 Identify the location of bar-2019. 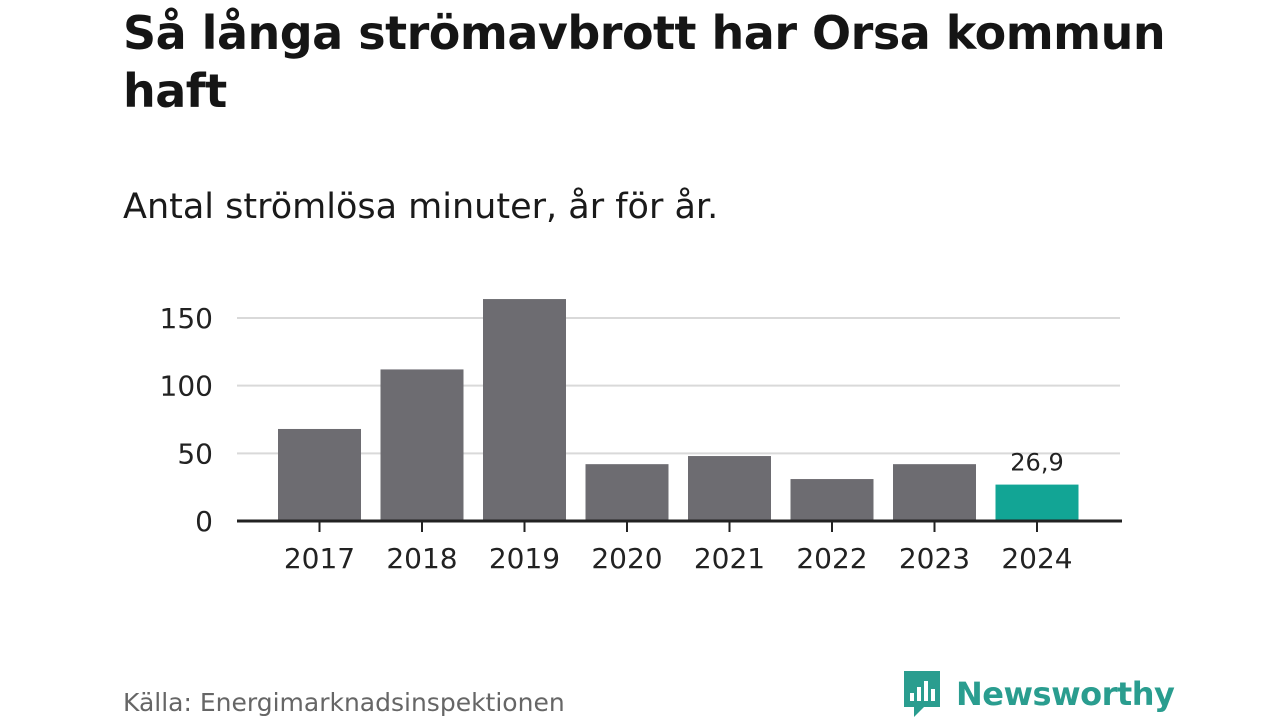
(524, 410).